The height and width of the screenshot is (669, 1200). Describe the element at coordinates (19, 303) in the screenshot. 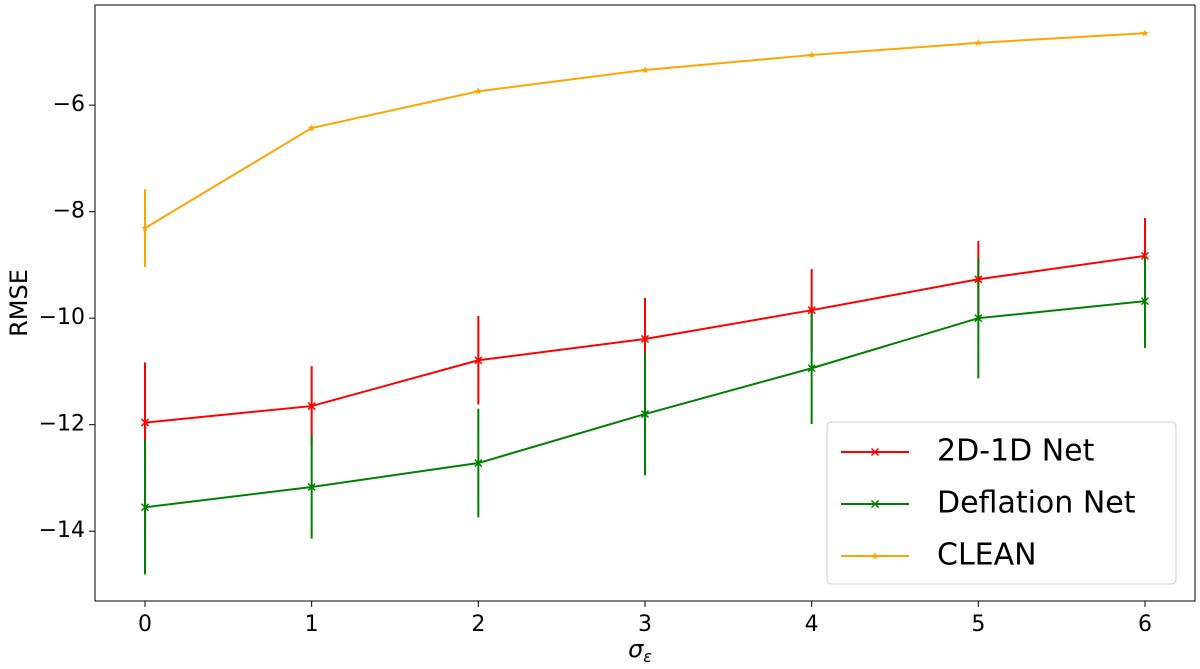

I see `y-axis-label: RMSE` at that location.